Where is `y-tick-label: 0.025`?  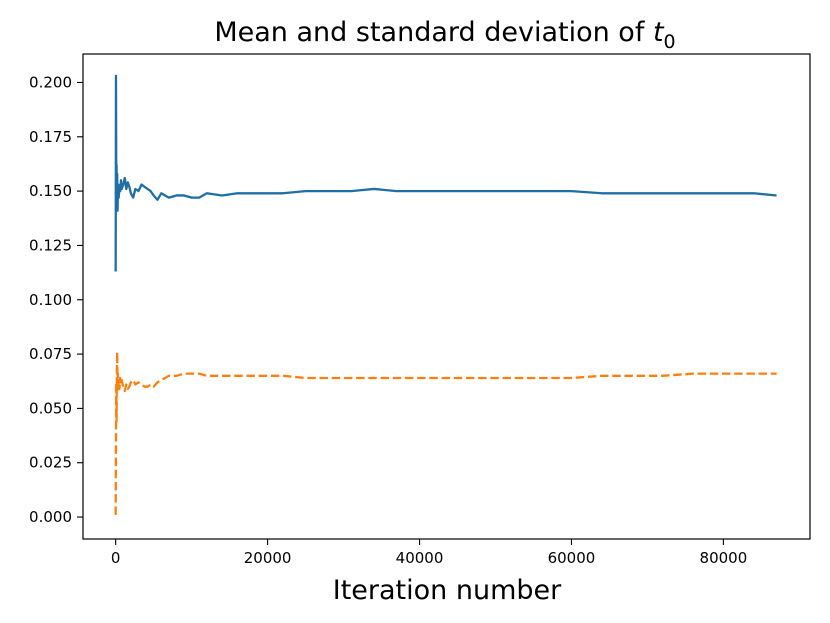
y-tick-label: 0.025 is located at coordinates (50, 463).